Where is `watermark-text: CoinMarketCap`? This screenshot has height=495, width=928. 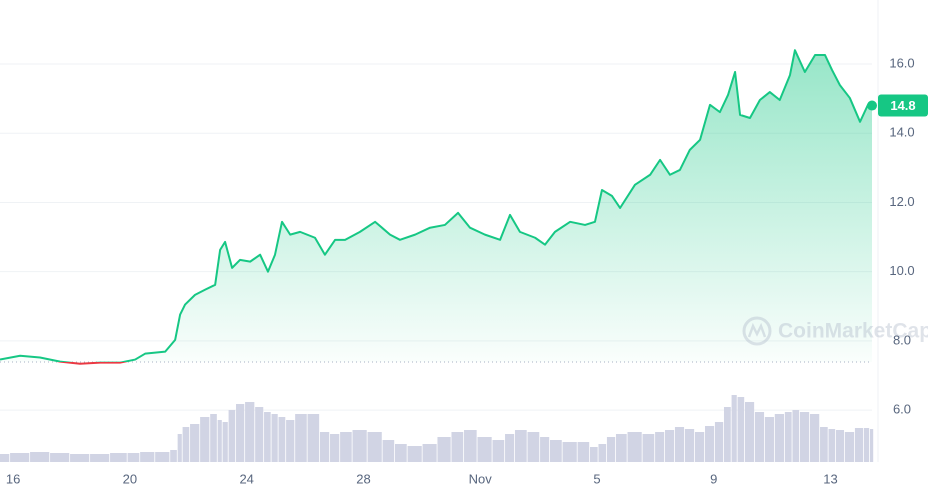 watermark-text: CoinMarketCap is located at coordinates (853, 331).